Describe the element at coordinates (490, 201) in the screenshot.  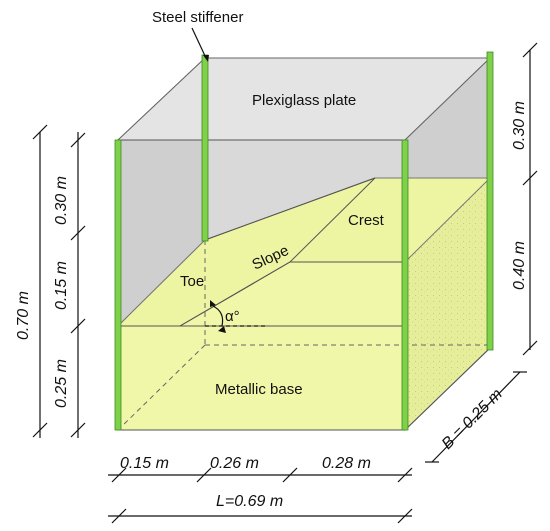
I see `stiffener-back-right` at that location.